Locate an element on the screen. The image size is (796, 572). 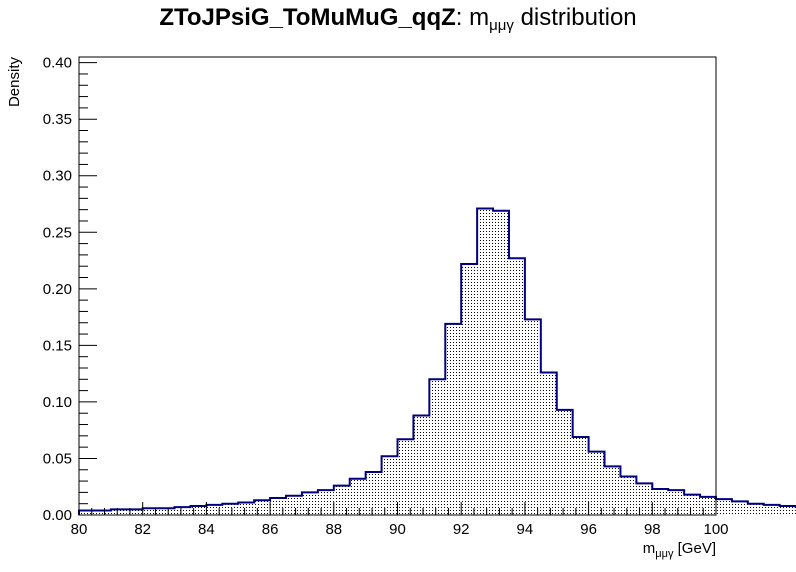
y-tick-label: 0.00 is located at coordinates (57, 515).